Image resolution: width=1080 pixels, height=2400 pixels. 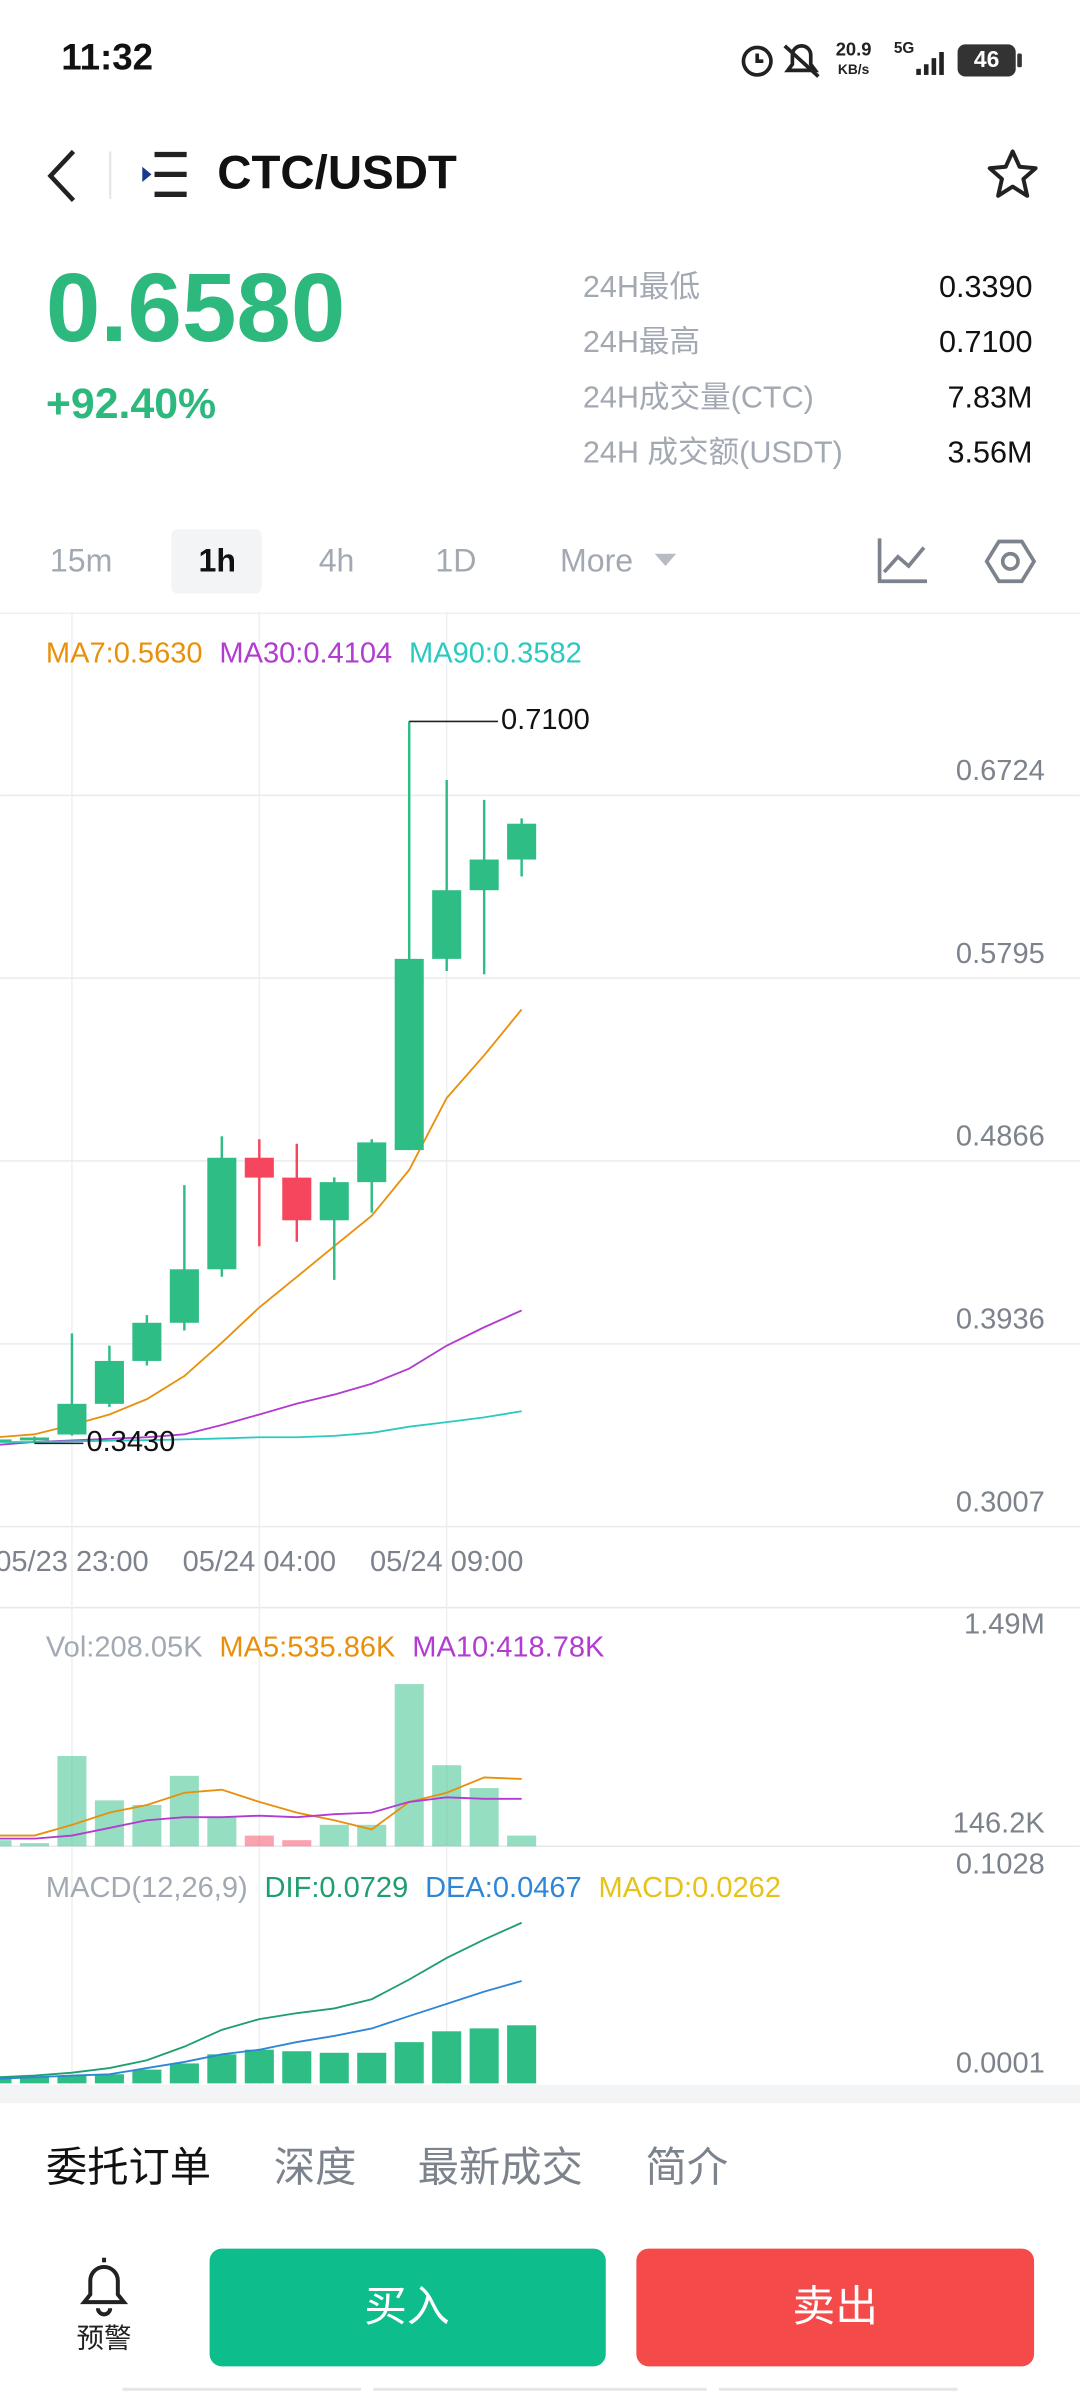 I want to click on chart-style-button, so click(x=902, y=561).